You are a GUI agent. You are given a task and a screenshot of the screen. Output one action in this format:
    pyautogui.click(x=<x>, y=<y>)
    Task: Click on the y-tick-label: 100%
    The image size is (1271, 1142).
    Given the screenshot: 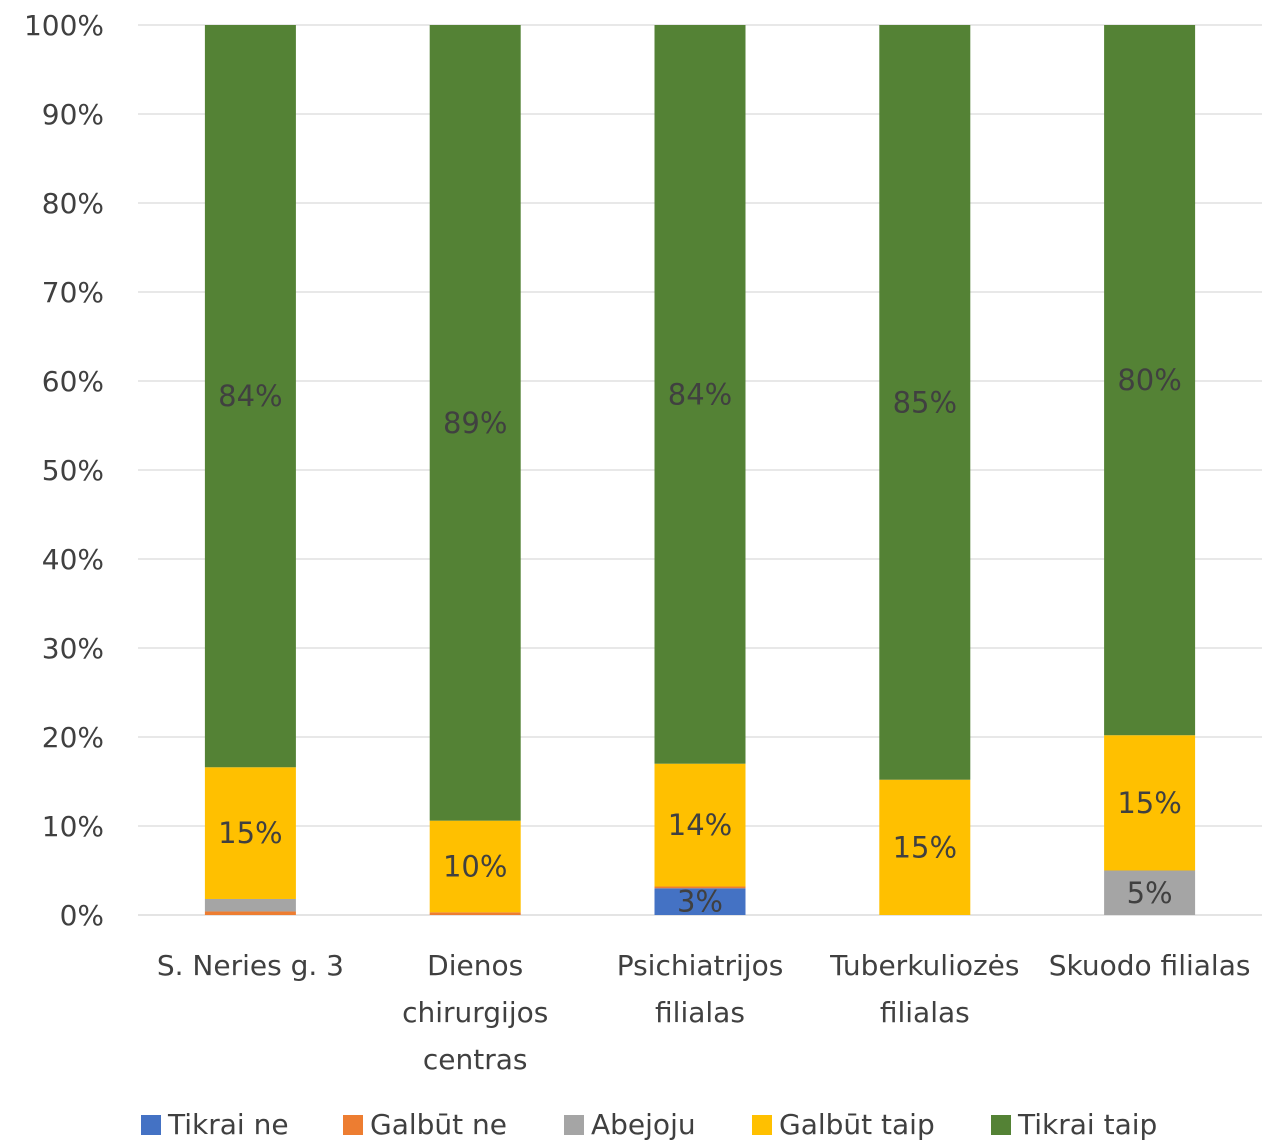 What is the action you would take?
    pyautogui.click(x=64, y=25)
    